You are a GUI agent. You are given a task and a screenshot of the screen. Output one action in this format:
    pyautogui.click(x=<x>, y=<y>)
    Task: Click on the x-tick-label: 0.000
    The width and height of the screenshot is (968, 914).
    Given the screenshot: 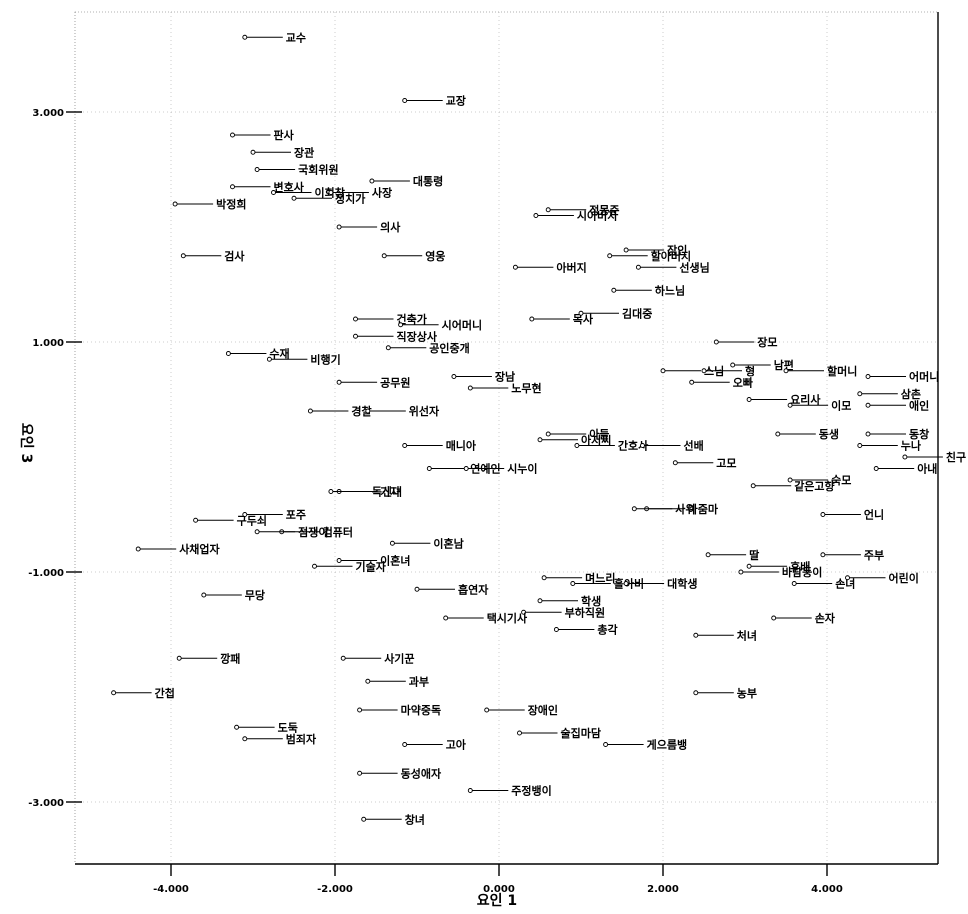 What is the action you would take?
    pyautogui.click(x=499, y=889)
    